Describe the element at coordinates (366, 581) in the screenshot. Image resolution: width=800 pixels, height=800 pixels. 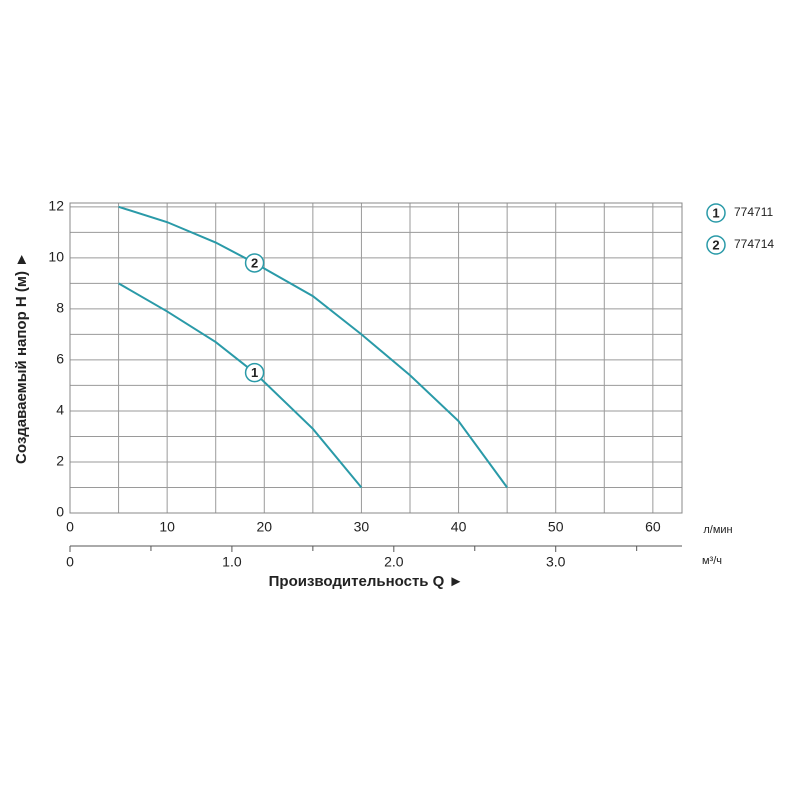
I see `x-axis-title: Производительность Q ►` at that location.